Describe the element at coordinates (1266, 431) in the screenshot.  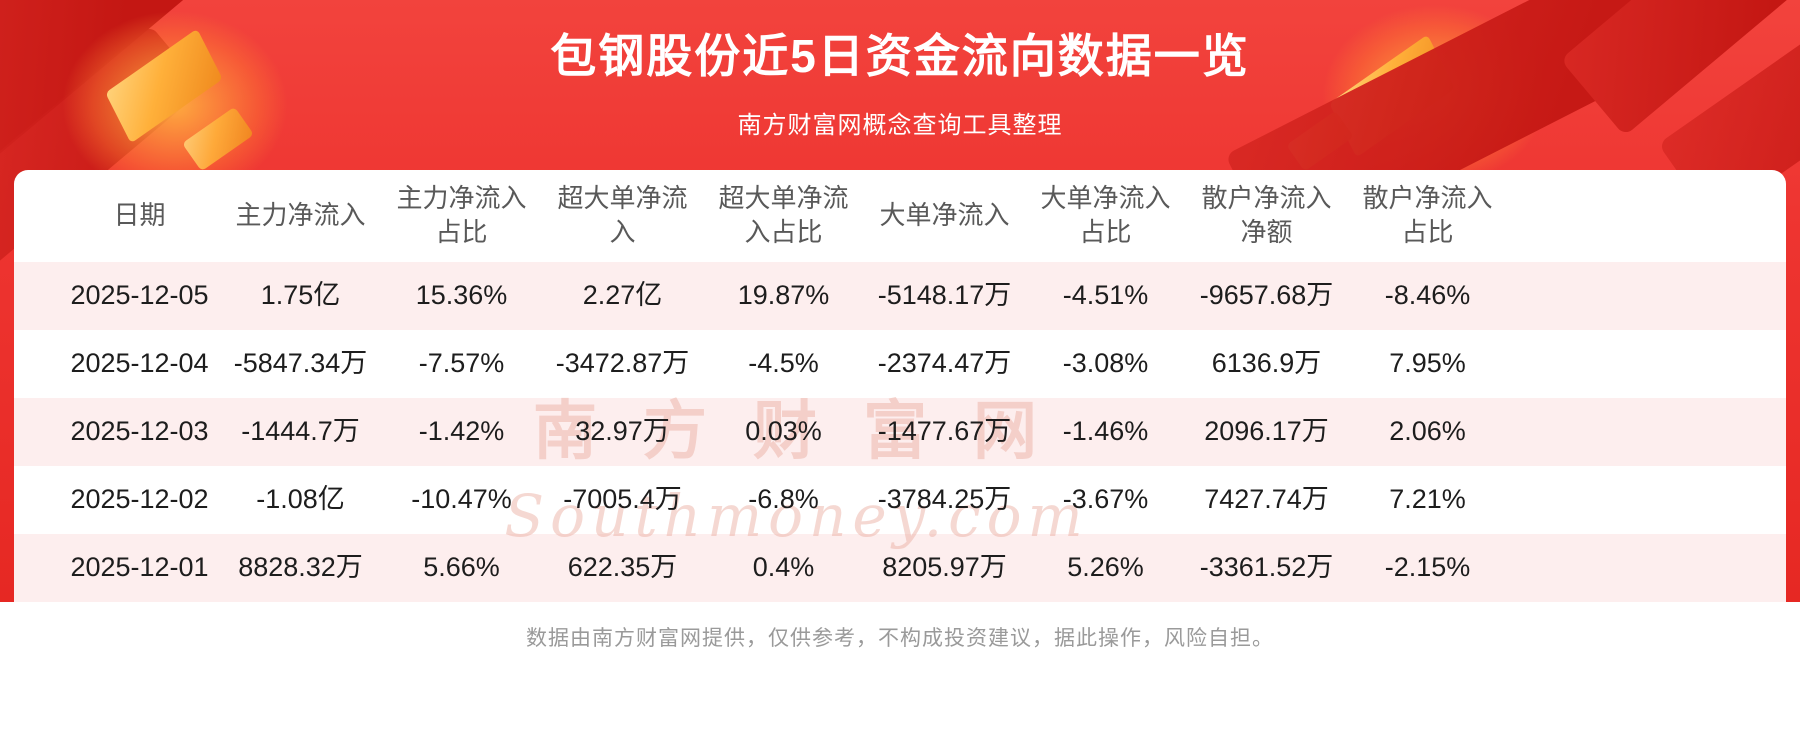
I see `value-cell: 2096.17万` at that location.